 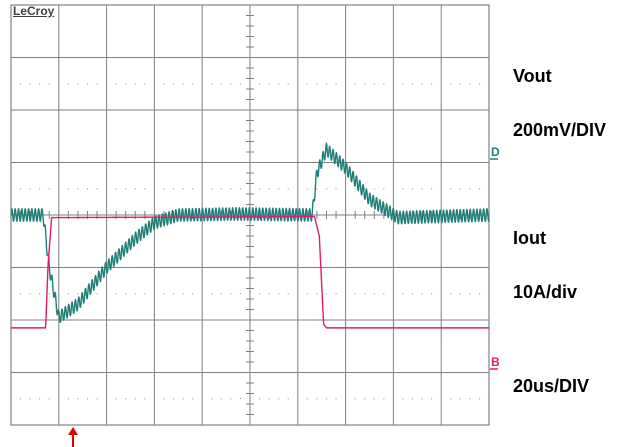 I want to click on time-scale-label: 20us/DIV, so click(x=551, y=386).